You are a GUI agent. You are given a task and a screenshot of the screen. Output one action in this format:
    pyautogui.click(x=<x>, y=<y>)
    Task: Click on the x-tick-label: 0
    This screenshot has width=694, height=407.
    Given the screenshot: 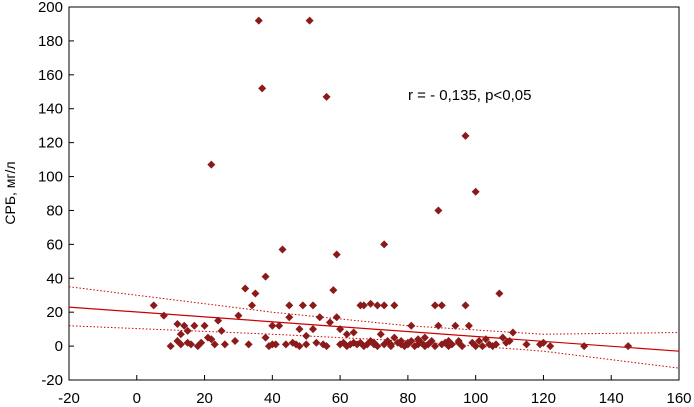 What is the action you would take?
    pyautogui.click(x=137, y=398)
    